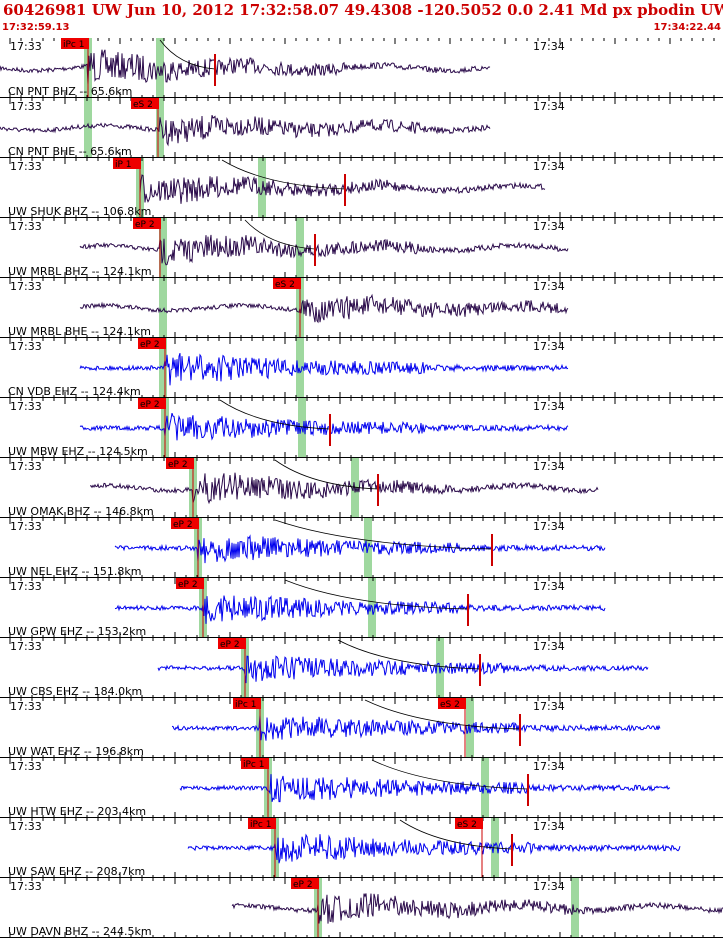  What do you see at coordinates (80, 931) in the screenshot?
I see `station-label: UW DAVN BHZ -- 244.5km` at bounding box center [80, 931].